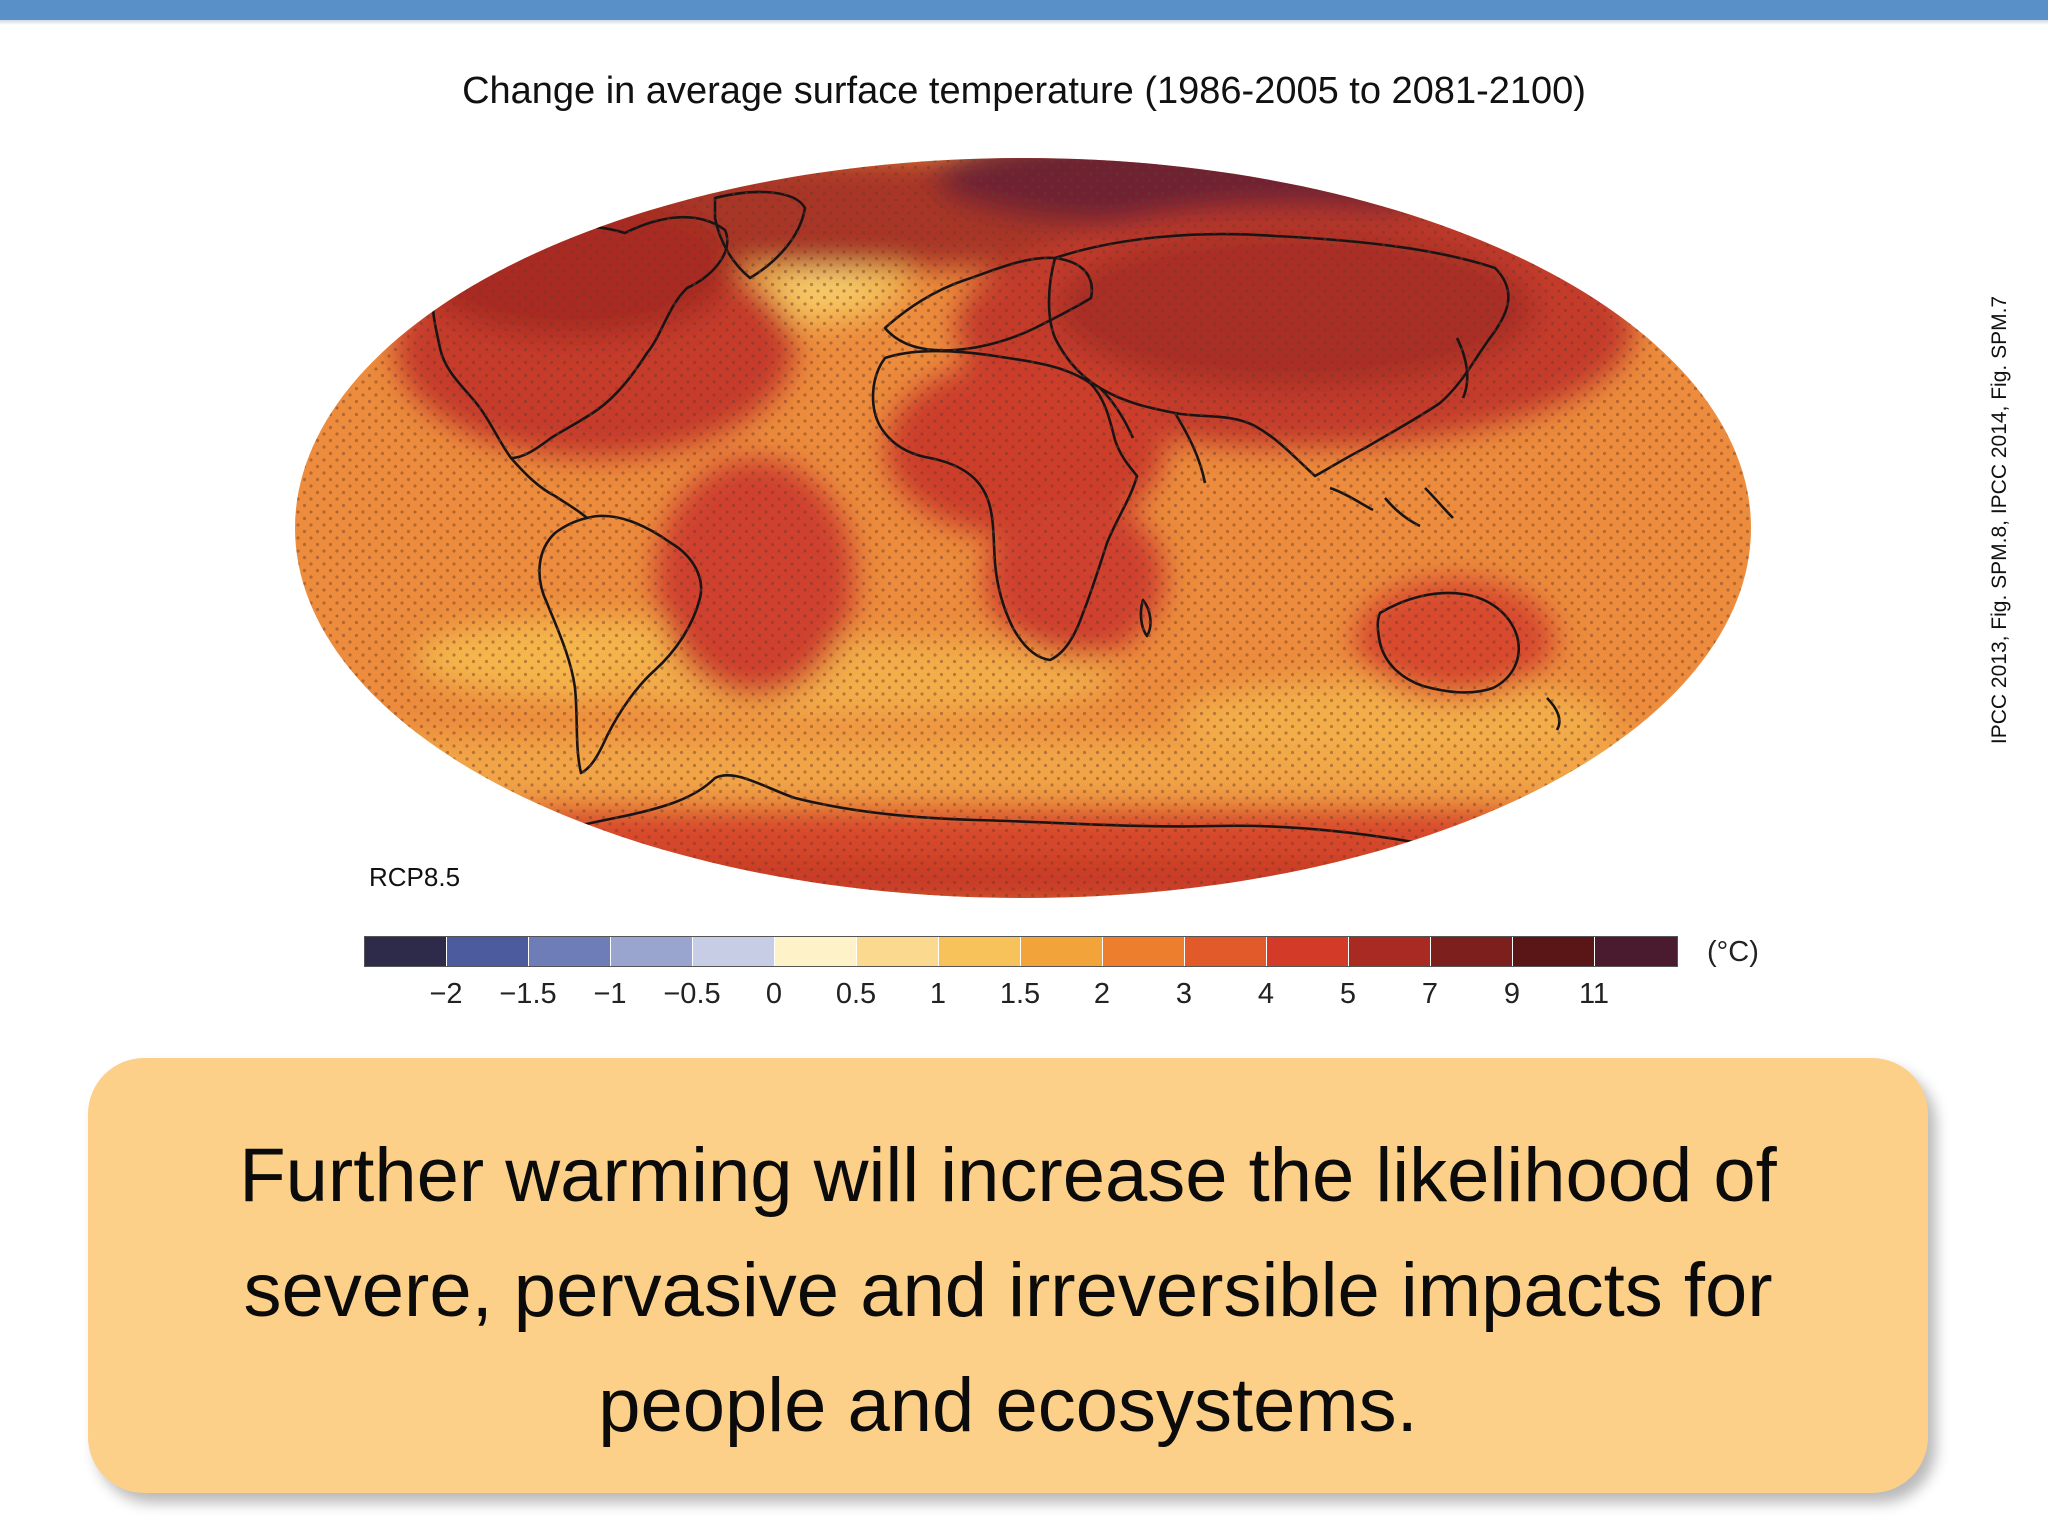 This screenshot has width=2048, height=1536. Describe the element at coordinates (1512, 994) in the screenshot. I see `colorbar-tick-label: 9` at that location.